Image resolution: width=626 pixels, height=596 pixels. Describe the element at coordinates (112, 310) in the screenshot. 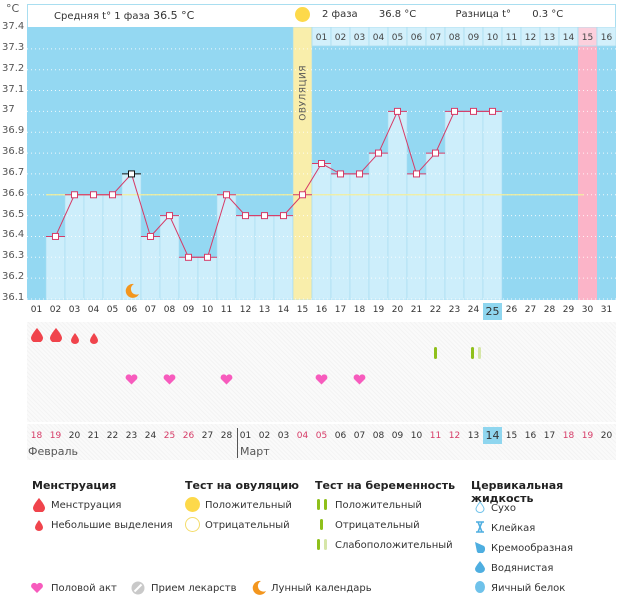

I see `cycle-day-label: 05` at that location.